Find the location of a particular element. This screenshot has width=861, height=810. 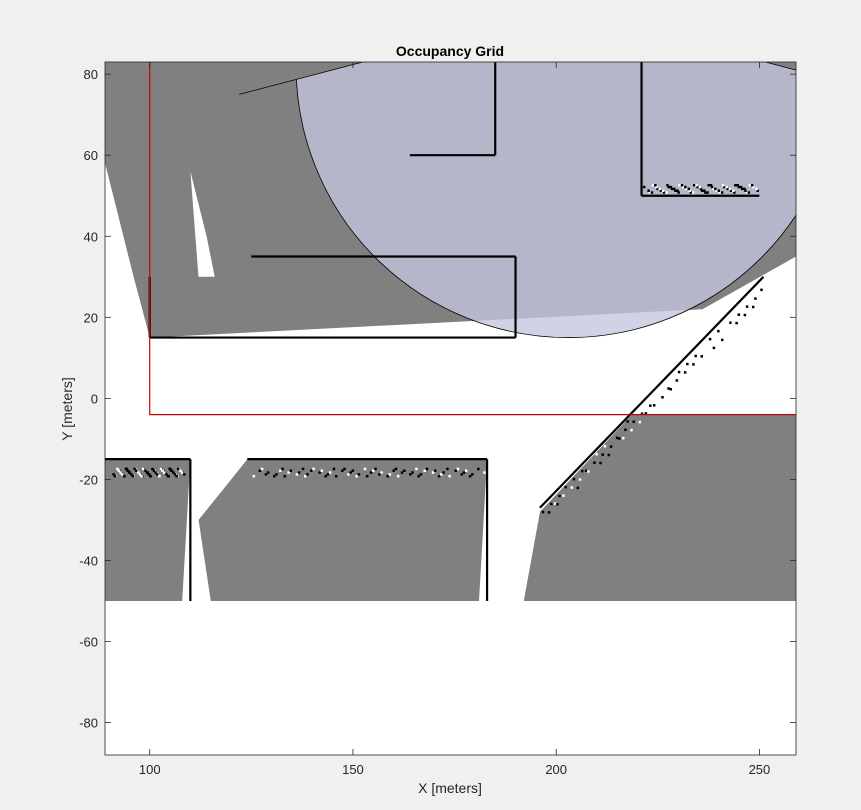

y-axis-label: Y [meters] is located at coordinates (67, 409).